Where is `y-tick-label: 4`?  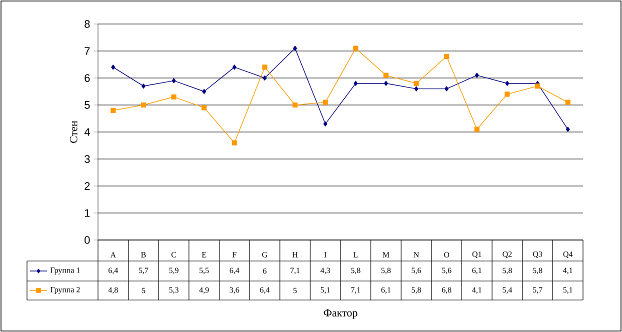
y-tick-label: 4 is located at coordinates (87, 132).